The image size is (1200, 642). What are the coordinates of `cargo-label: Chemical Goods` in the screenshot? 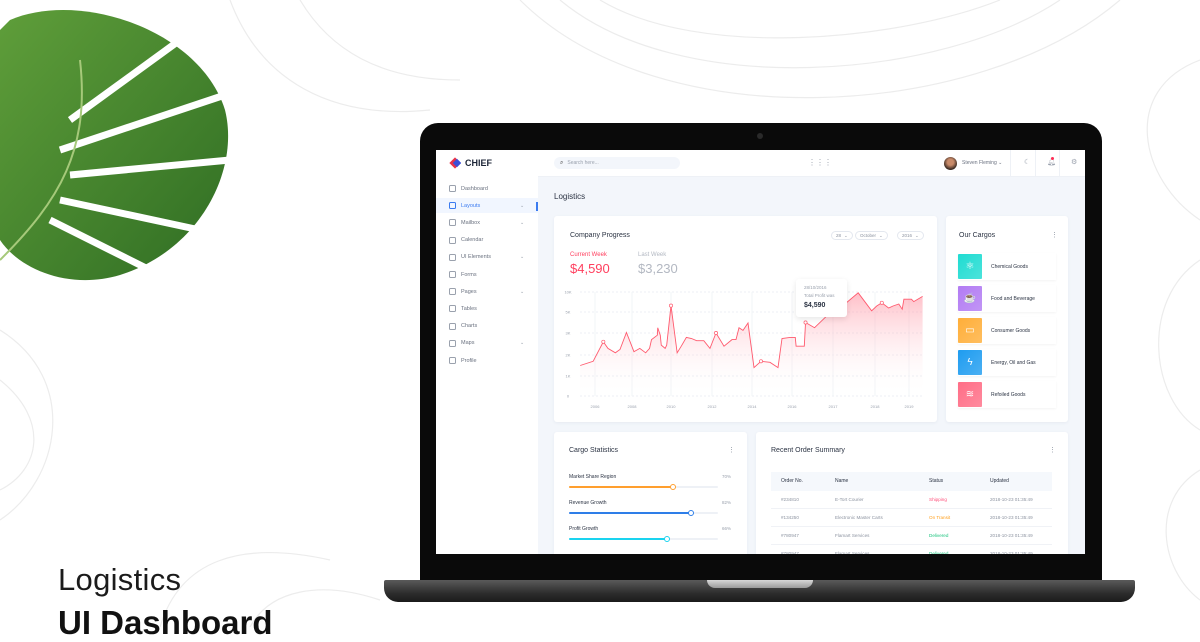 It's located at (1009, 266).